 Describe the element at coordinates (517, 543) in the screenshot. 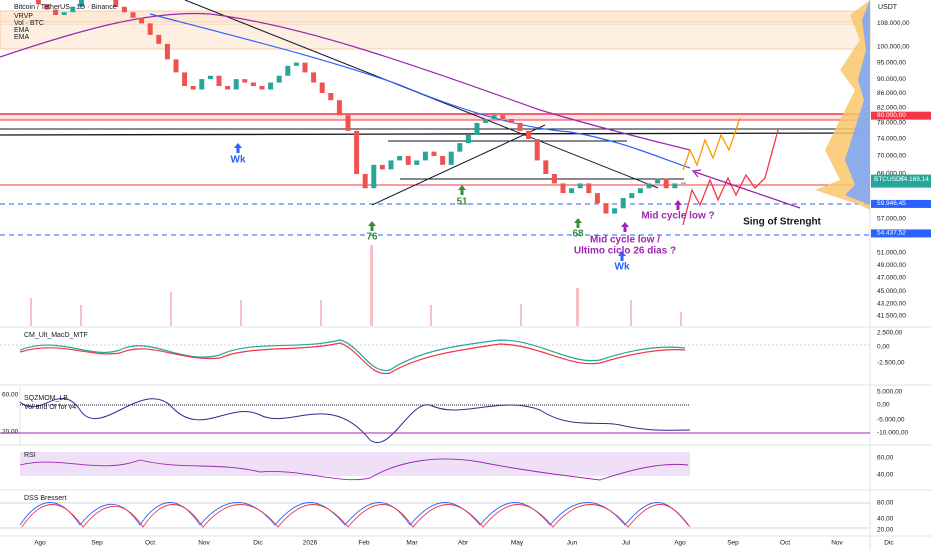

I see `time-label: May` at that location.